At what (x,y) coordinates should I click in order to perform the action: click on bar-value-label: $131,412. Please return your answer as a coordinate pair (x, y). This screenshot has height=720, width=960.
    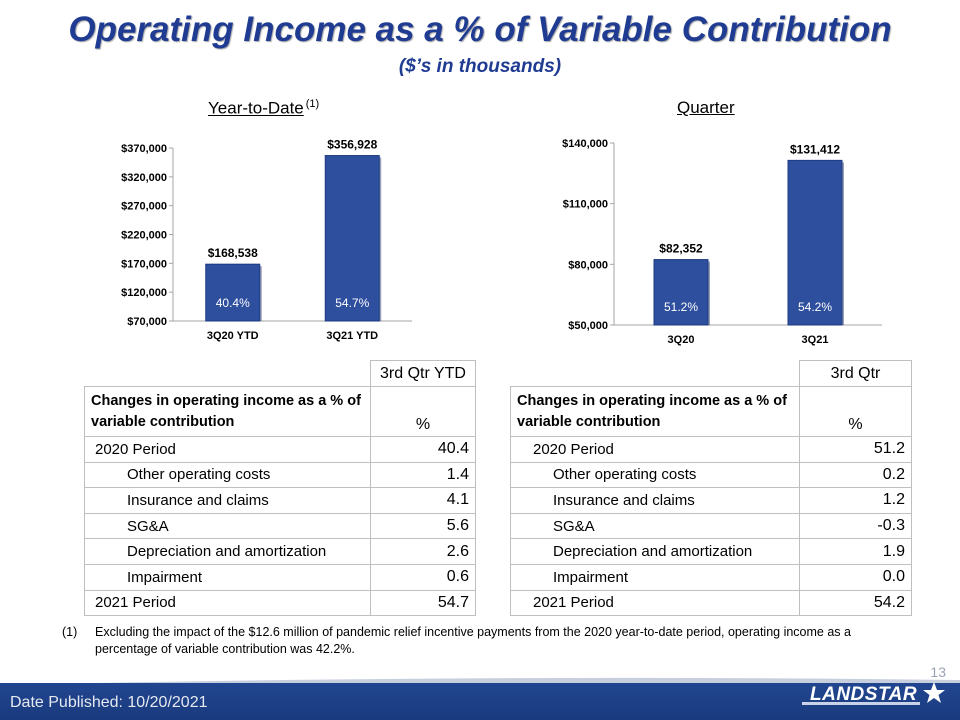
    Looking at the image, I should click on (815, 149).